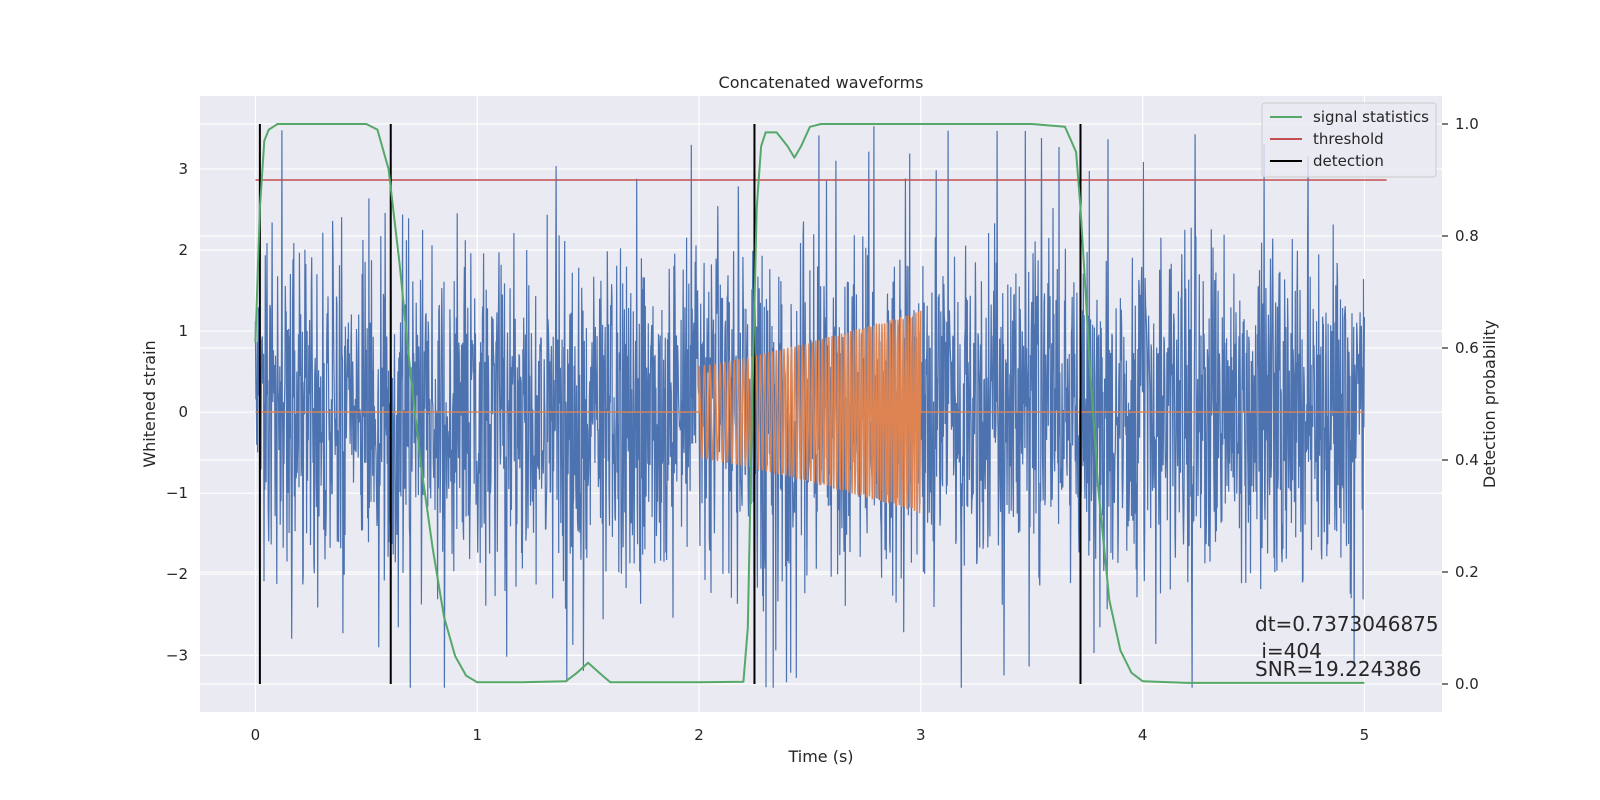 The image size is (1600, 800). I want to click on legend-label-threshold: threshold, so click(1348, 139).